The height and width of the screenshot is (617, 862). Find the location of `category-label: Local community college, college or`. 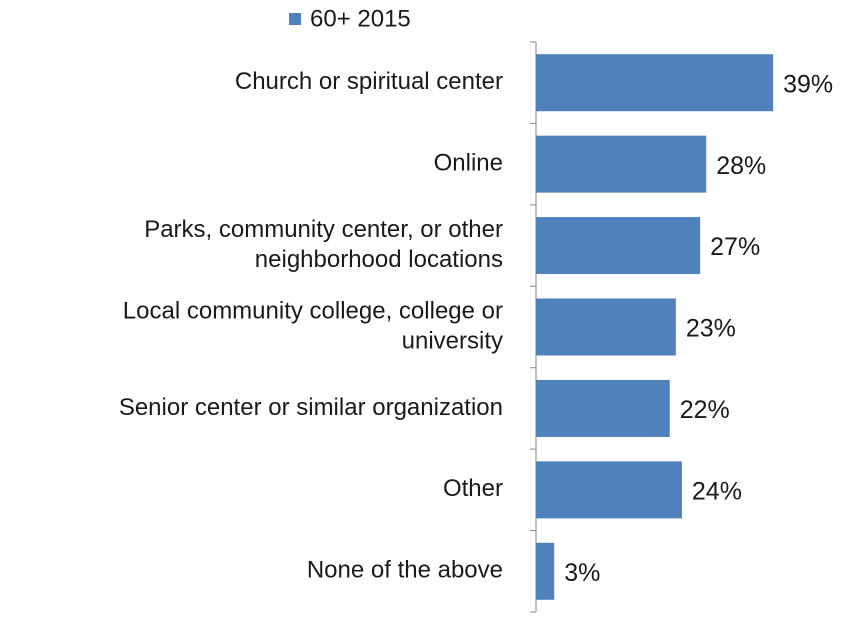

category-label: Local community college, college or is located at coordinates (313, 310).